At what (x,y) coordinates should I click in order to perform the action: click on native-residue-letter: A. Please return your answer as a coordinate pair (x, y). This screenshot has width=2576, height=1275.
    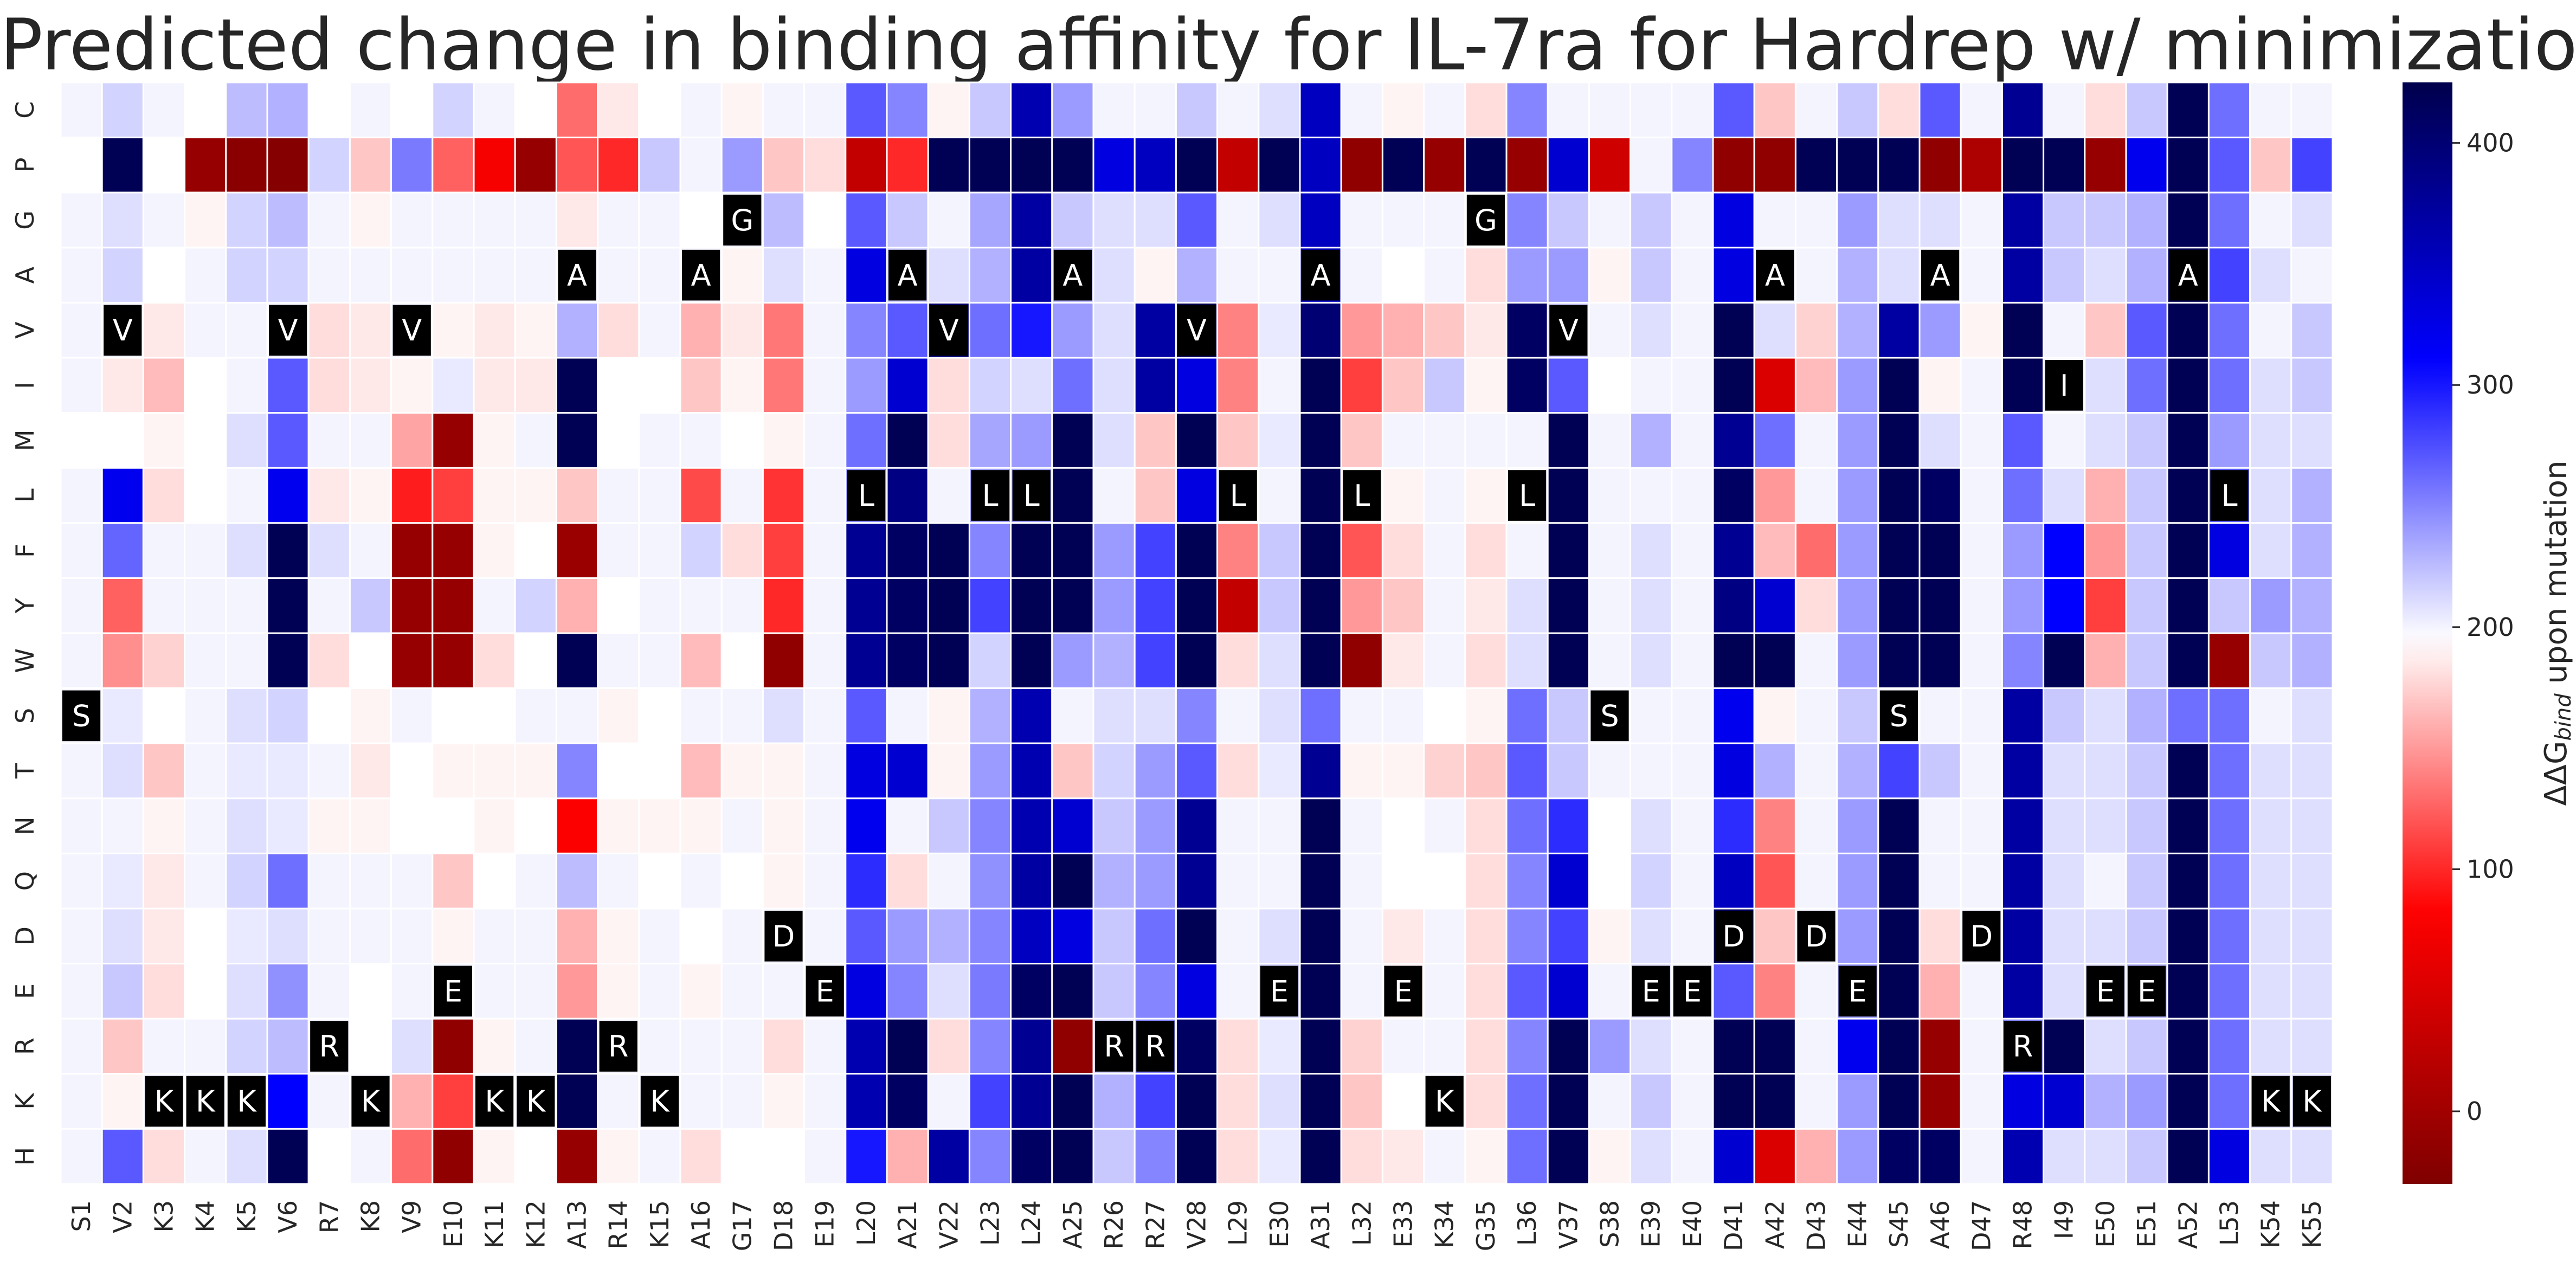
    Looking at the image, I should click on (701, 276).